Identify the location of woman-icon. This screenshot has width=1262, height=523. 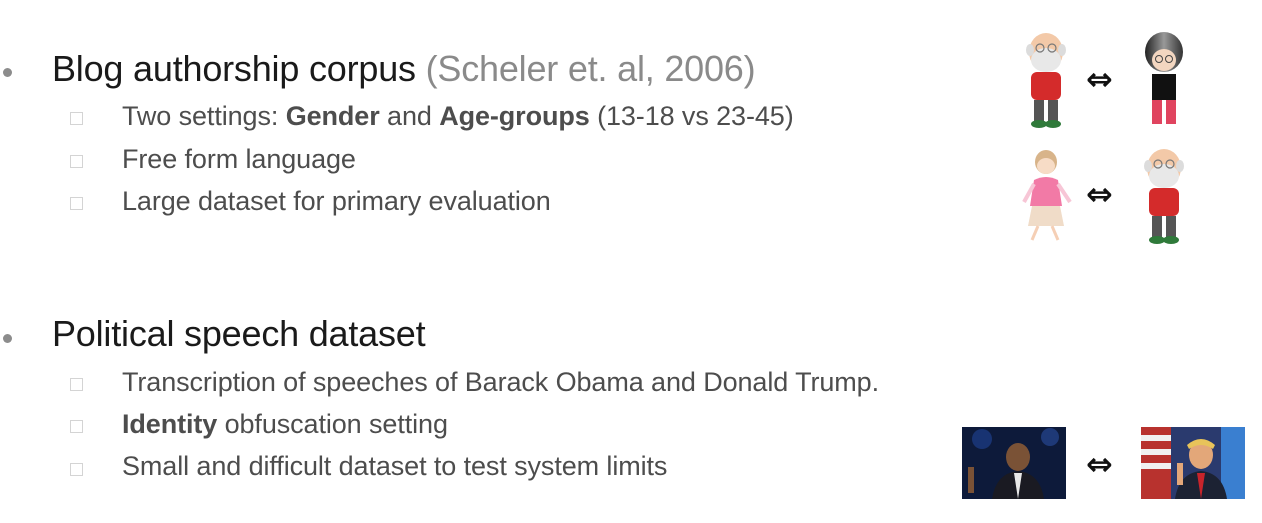
(1047, 195).